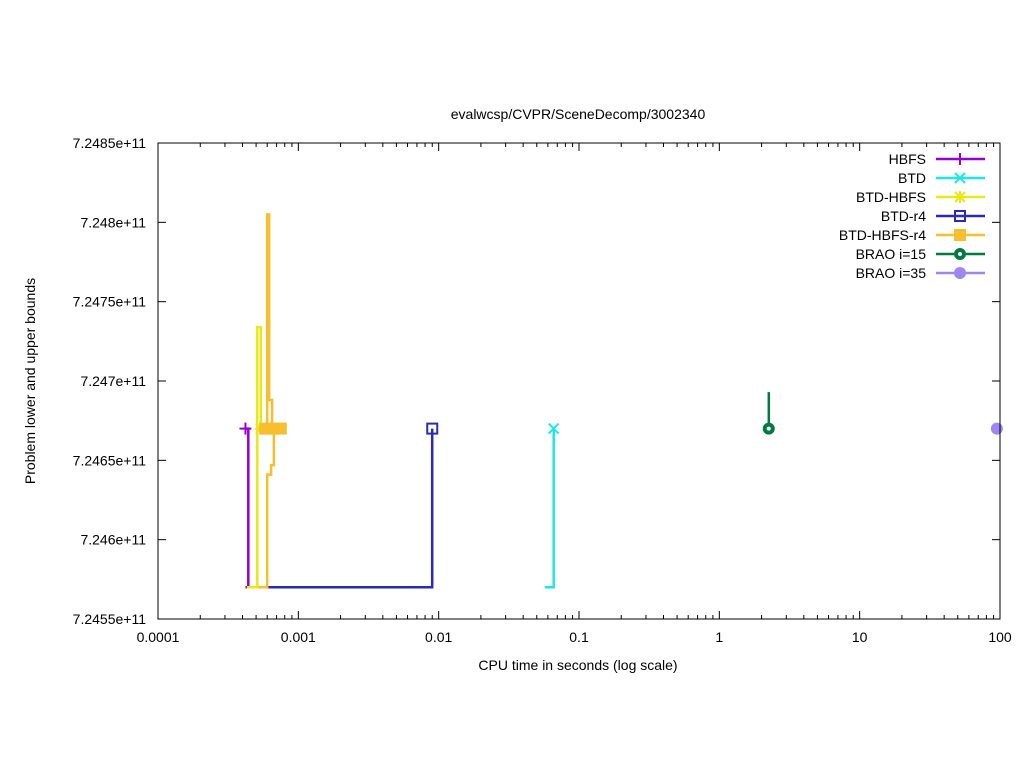 This screenshot has width=1024, height=768. I want to click on data-point-btd, so click(553, 428).